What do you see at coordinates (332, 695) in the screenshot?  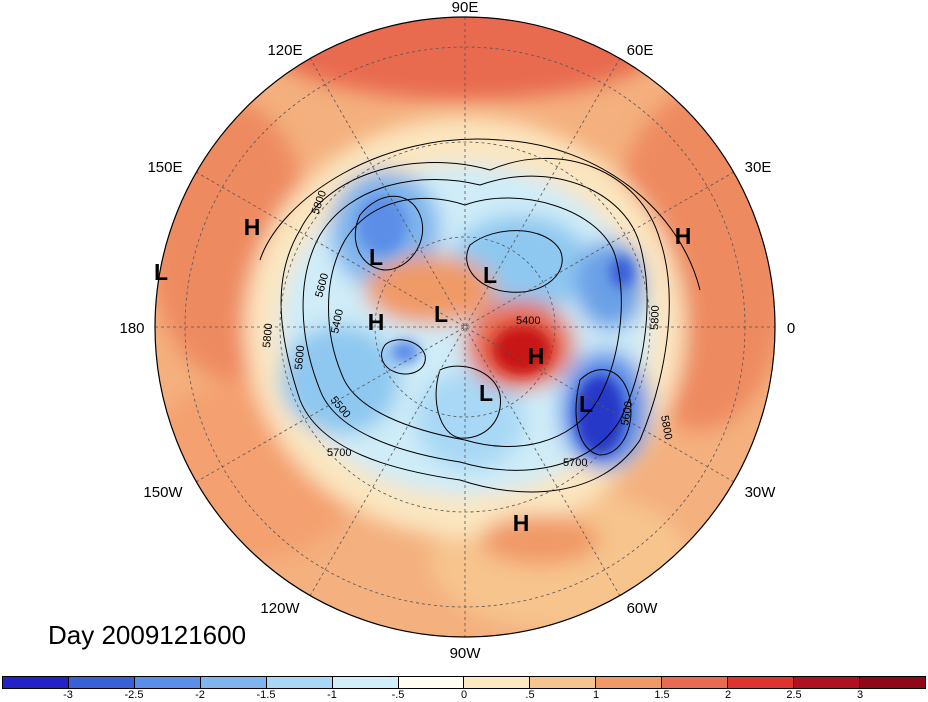 I see `colorbar-tick-label: -1` at bounding box center [332, 695].